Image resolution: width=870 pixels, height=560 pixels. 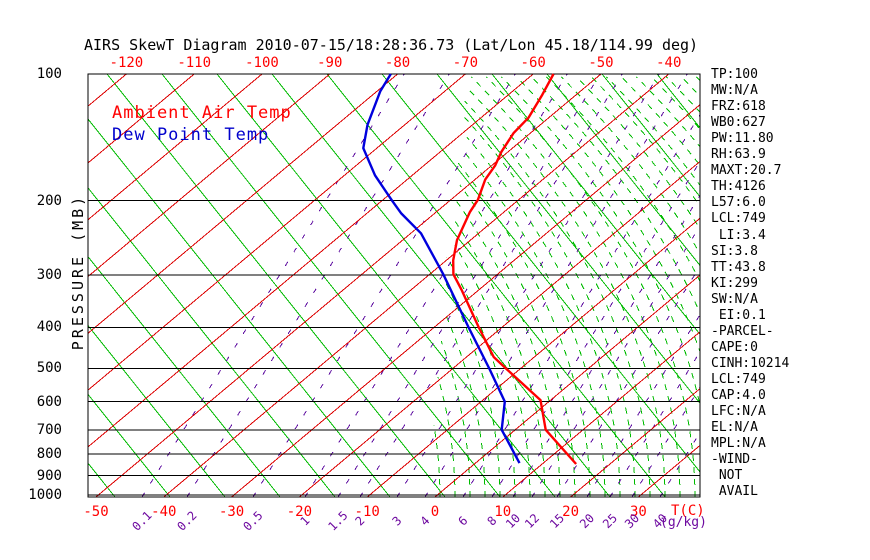 What do you see at coordinates (191, 135) in the screenshot?
I see `legend-dew-point-temp: Dew Point Temp` at bounding box center [191, 135].